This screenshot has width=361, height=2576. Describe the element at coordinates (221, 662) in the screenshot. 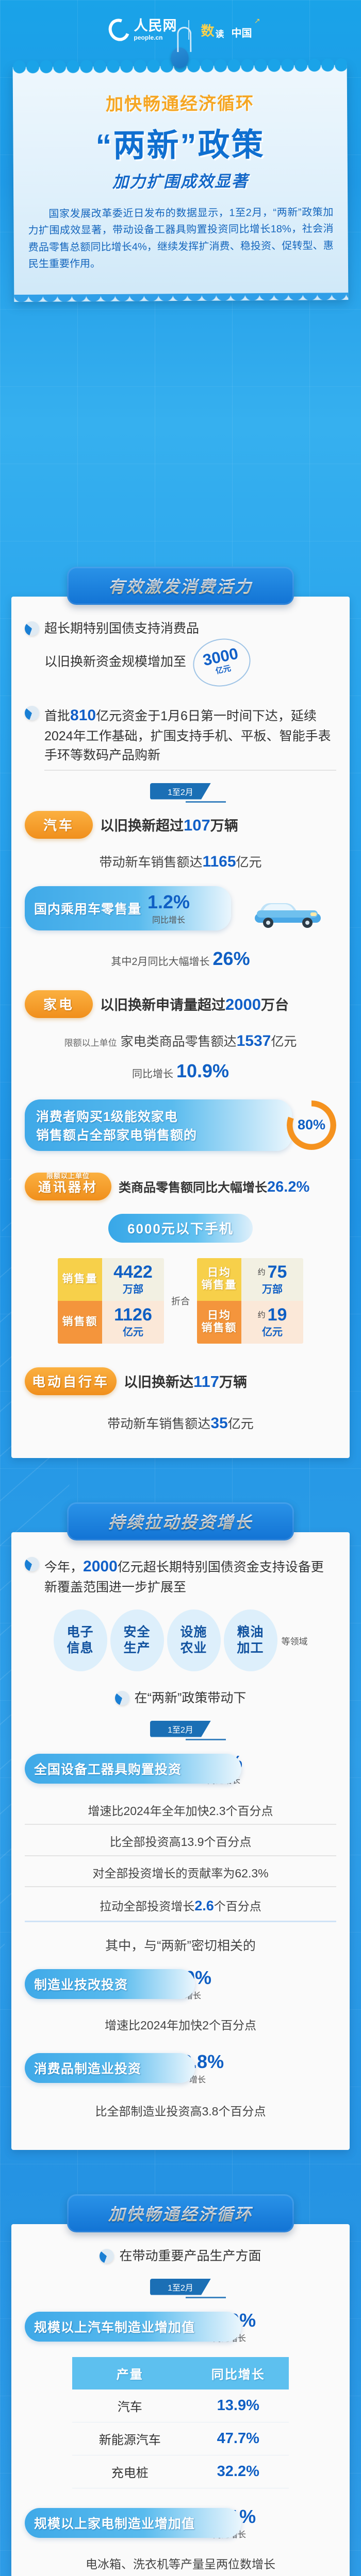

I see `funds-scale-badge: 3000 亿元` at that location.